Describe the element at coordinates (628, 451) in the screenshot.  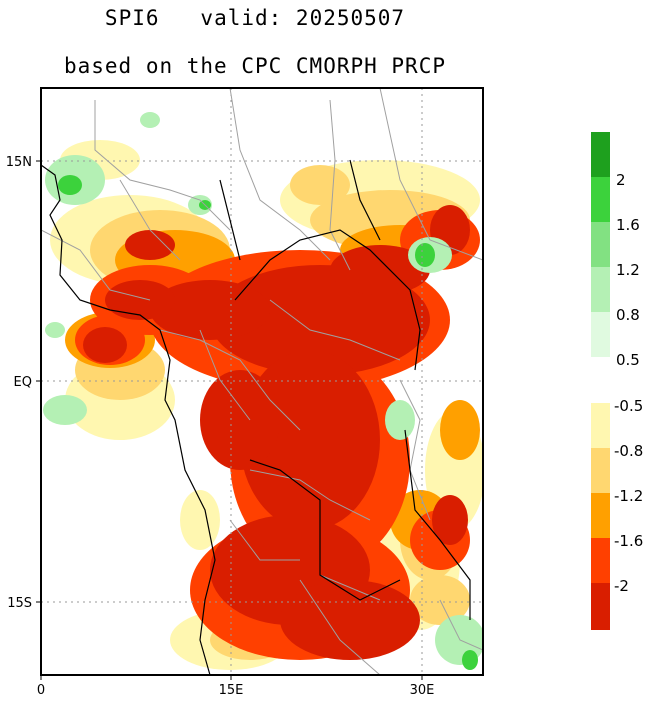
I see `colorbar-label-neg-0-8: -0.8` at that location.